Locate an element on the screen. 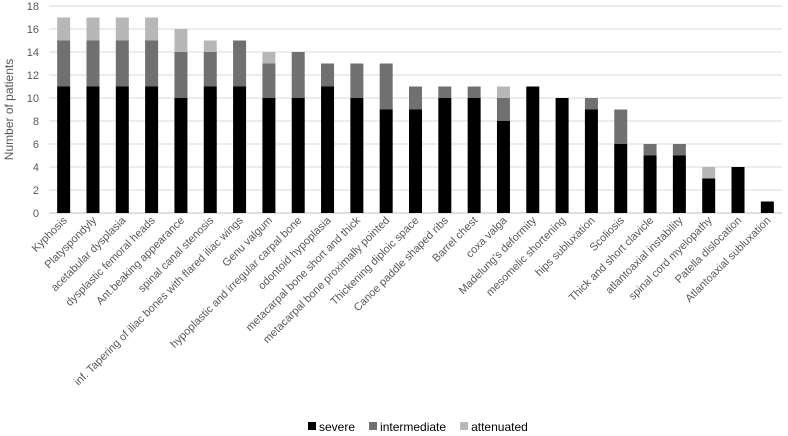 The image size is (788, 436). y-tick-label: 10 is located at coordinates (33, 99).